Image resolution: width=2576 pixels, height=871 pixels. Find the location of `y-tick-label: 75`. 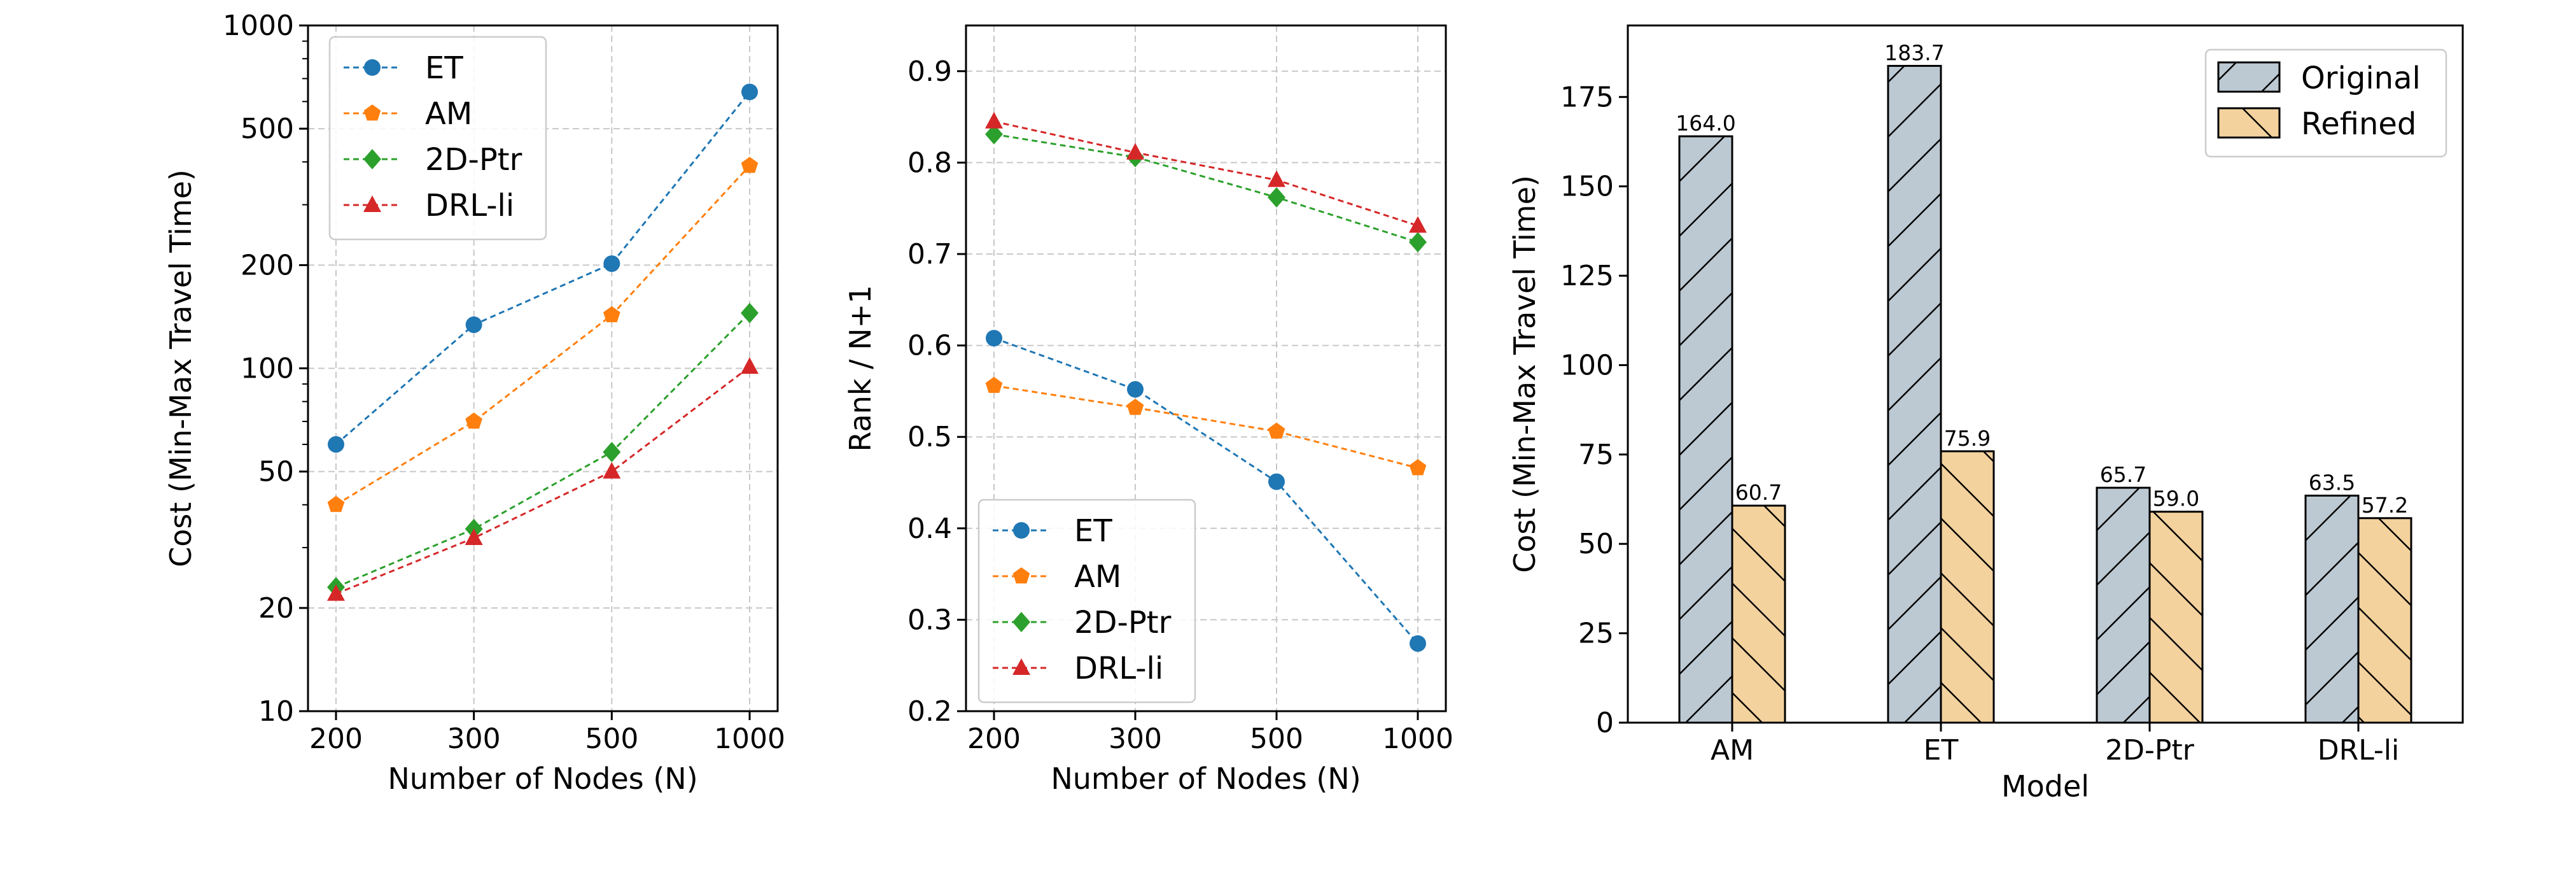

y-tick-label: 75 is located at coordinates (1596, 455).